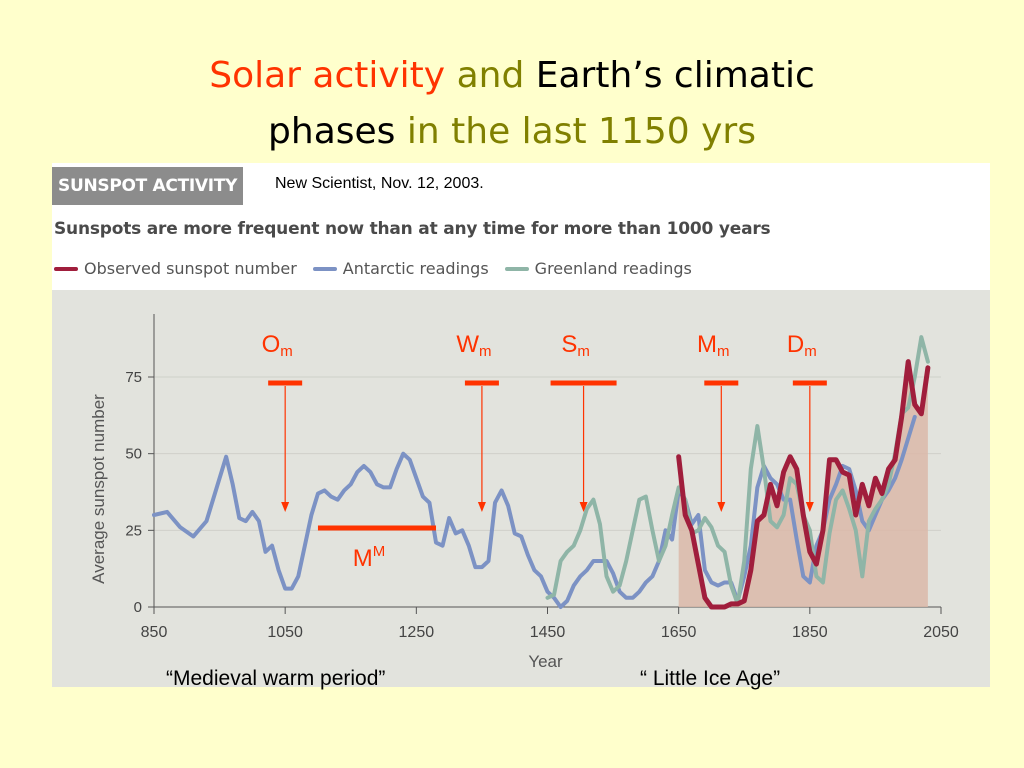 Image resolution: width=1024 pixels, height=768 pixels. I want to click on title-solar-activity: Solar activity, so click(327, 75).